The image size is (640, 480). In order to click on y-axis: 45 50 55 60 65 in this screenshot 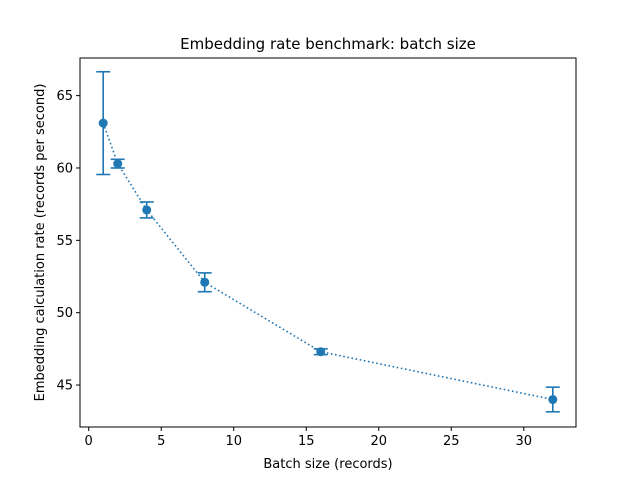, I will do `click(68, 241)`.